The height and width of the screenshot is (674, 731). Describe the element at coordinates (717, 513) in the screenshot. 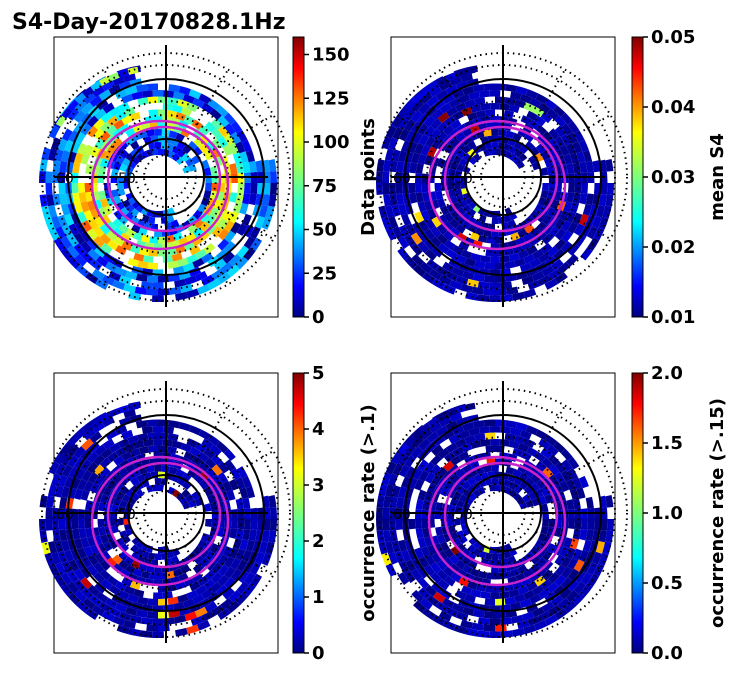

I see `colorbar-label: occurrence rate (>.15)` at that location.